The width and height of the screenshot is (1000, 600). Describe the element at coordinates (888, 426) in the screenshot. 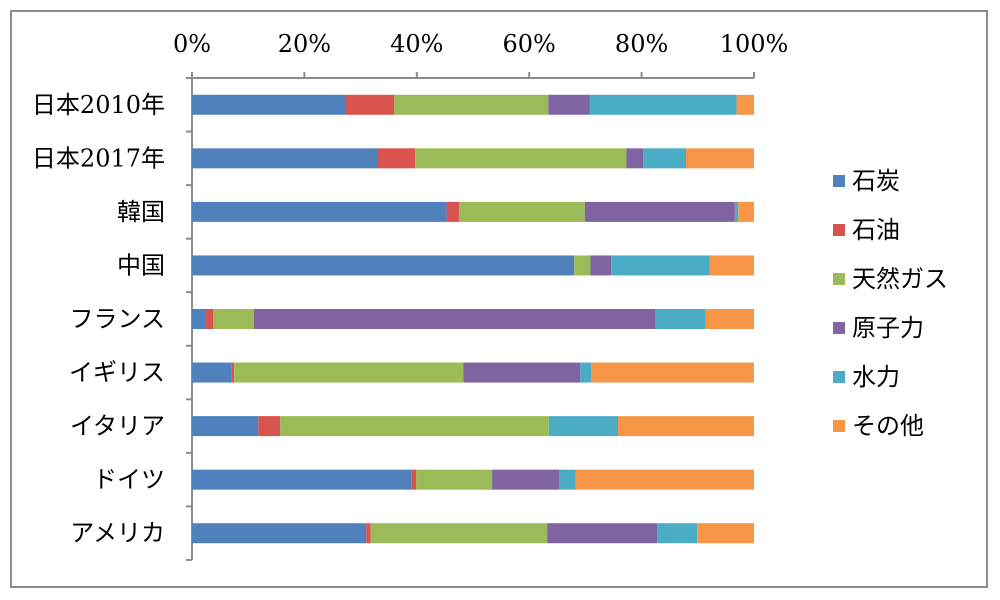

I see `legend-label: その他` at that location.